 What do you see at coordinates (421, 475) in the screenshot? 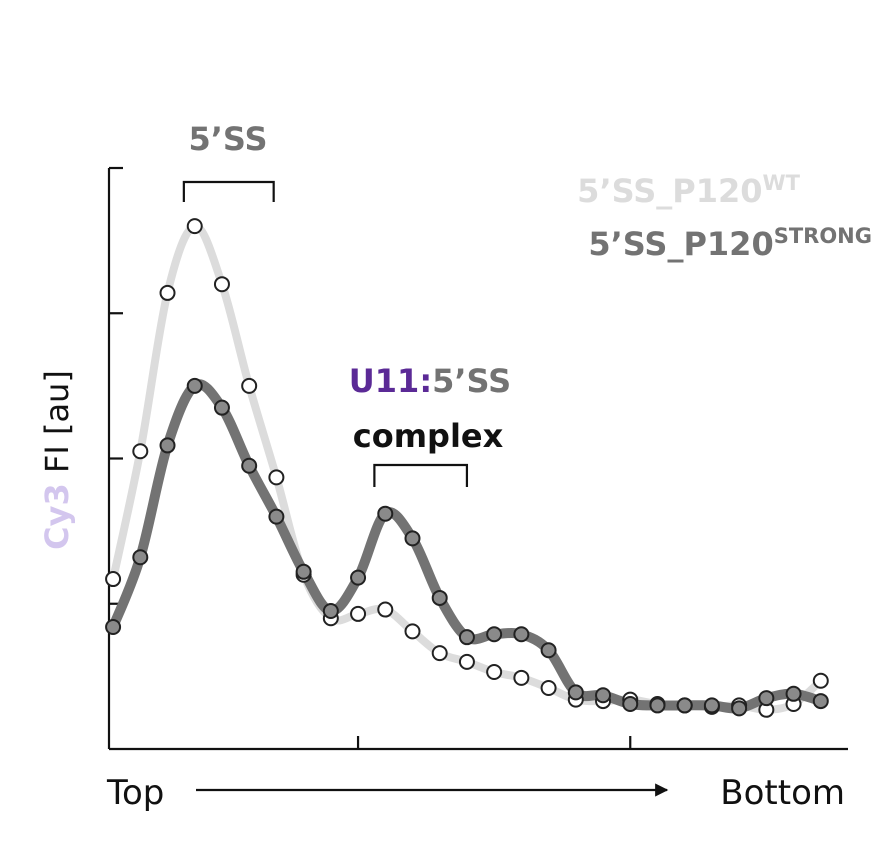
I see `annotation-complex-bracket` at bounding box center [421, 475].